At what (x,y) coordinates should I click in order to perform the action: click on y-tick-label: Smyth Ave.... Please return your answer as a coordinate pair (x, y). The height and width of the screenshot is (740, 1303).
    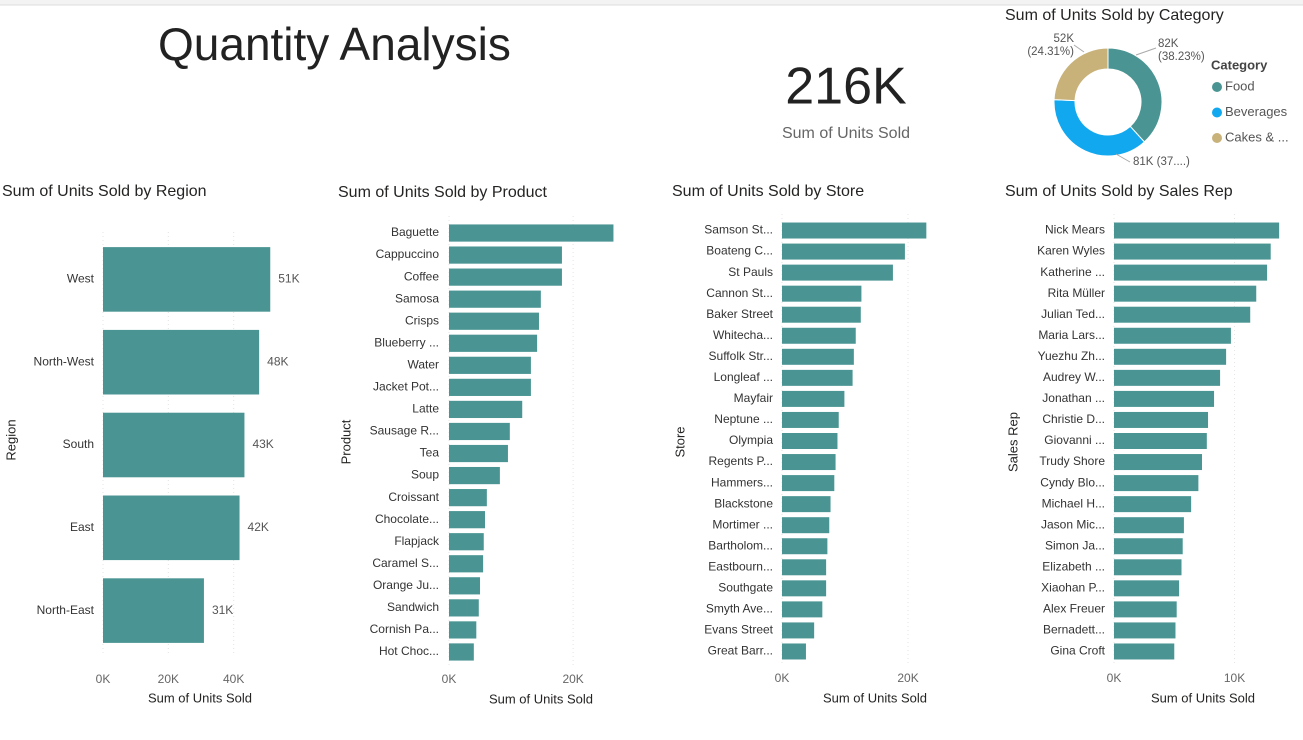
    Looking at the image, I should click on (739, 609).